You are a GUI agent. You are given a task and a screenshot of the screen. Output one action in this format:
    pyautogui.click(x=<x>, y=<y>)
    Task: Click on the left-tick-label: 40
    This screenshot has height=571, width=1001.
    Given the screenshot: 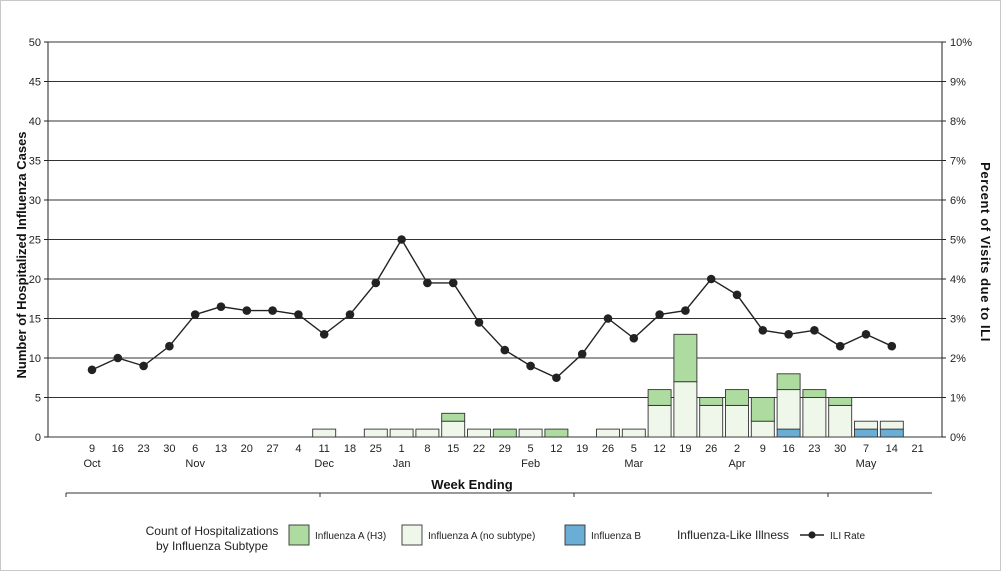 What is the action you would take?
    pyautogui.click(x=35, y=122)
    